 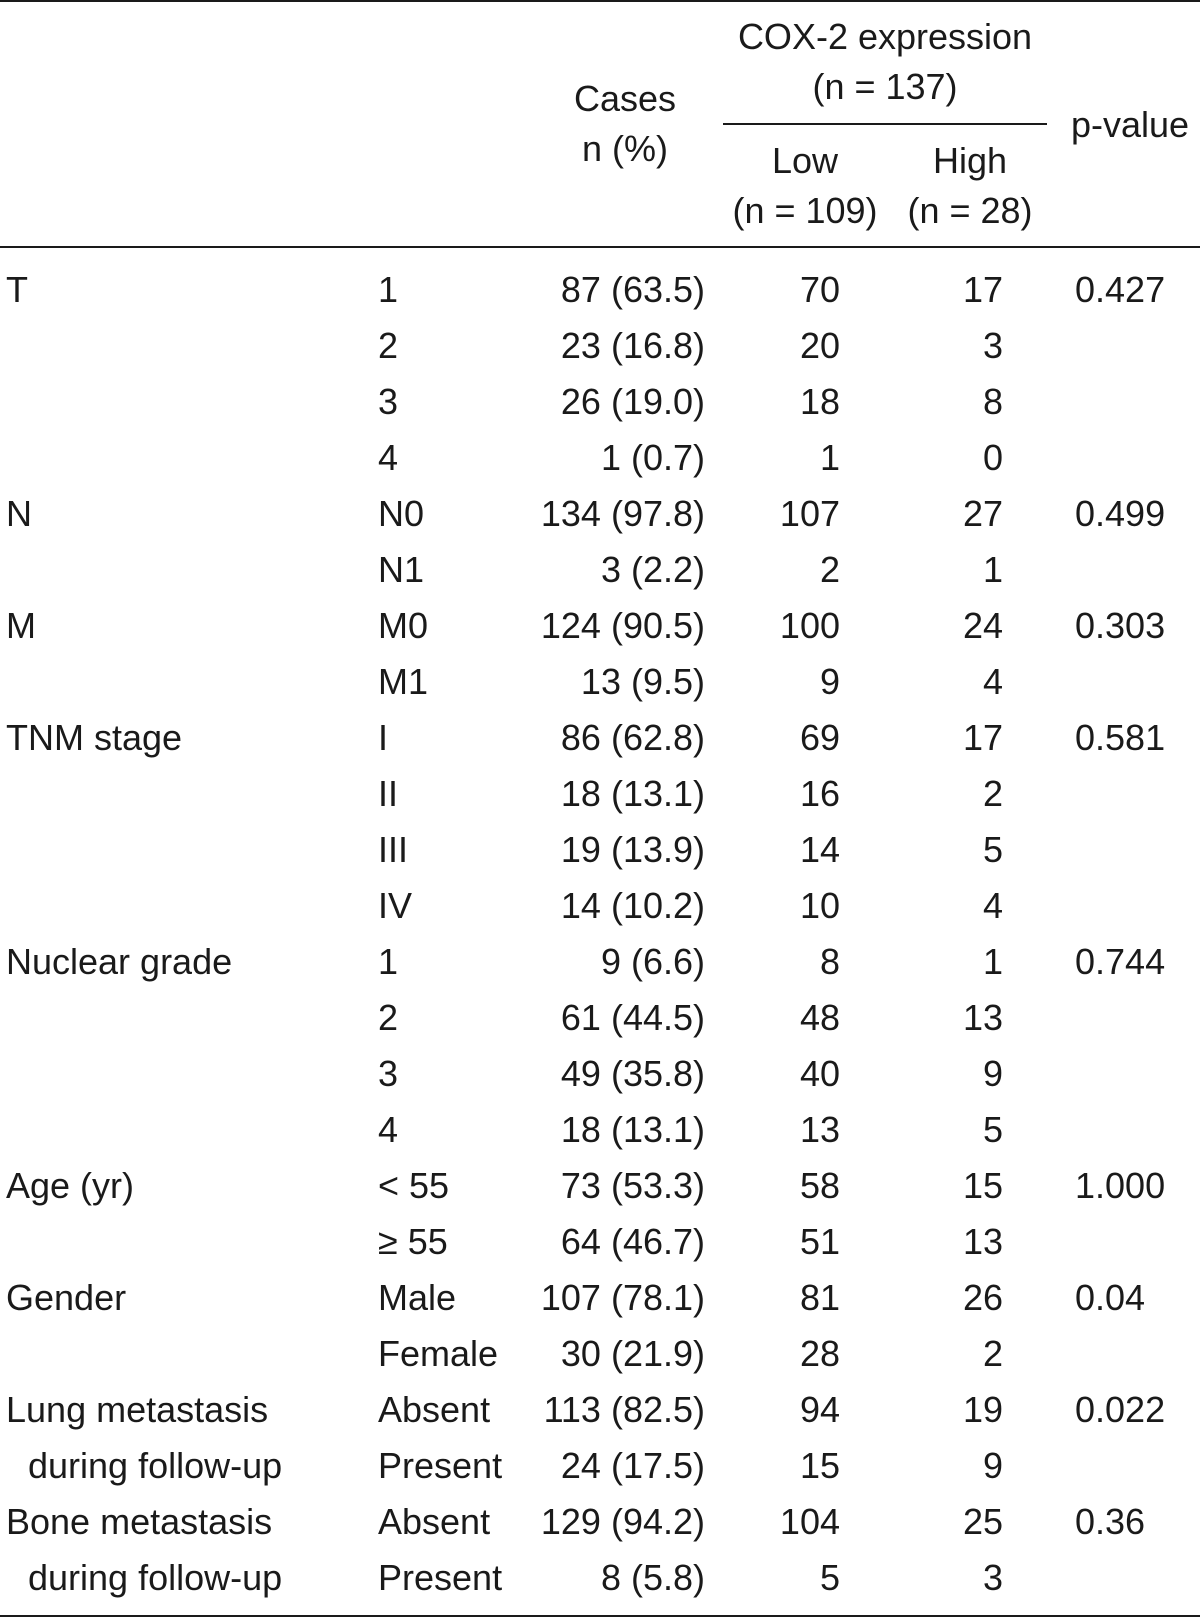 I want to click on row-category: Female, so click(x=438, y=1353).